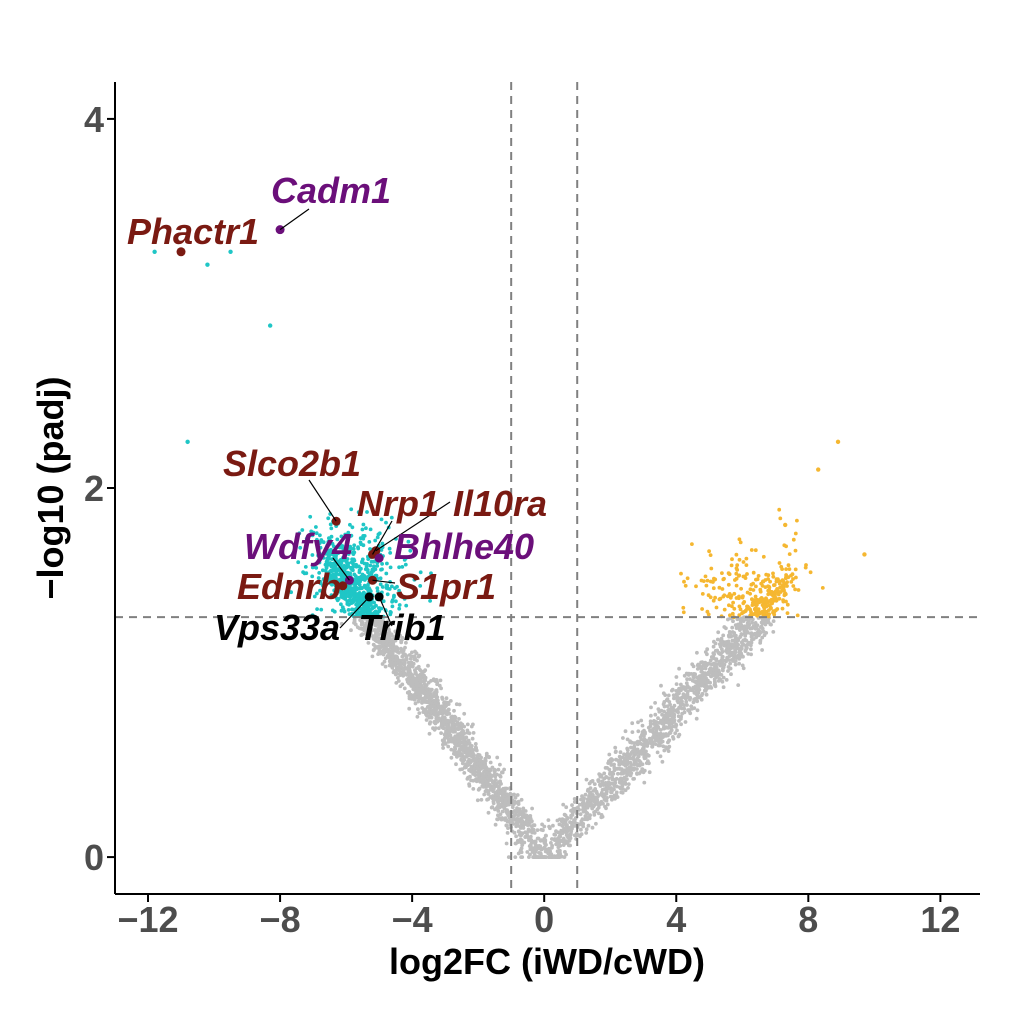  Describe the element at coordinates (676, 919) in the screenshot. I see `x-tick-label: 4` at that location.